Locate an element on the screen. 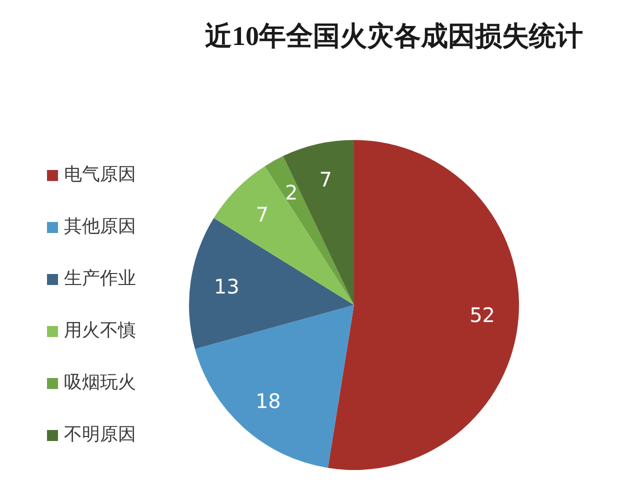 This screenshot has height=486, width=622. legend-label: 不明原因 is located at coordinates (100, 435).